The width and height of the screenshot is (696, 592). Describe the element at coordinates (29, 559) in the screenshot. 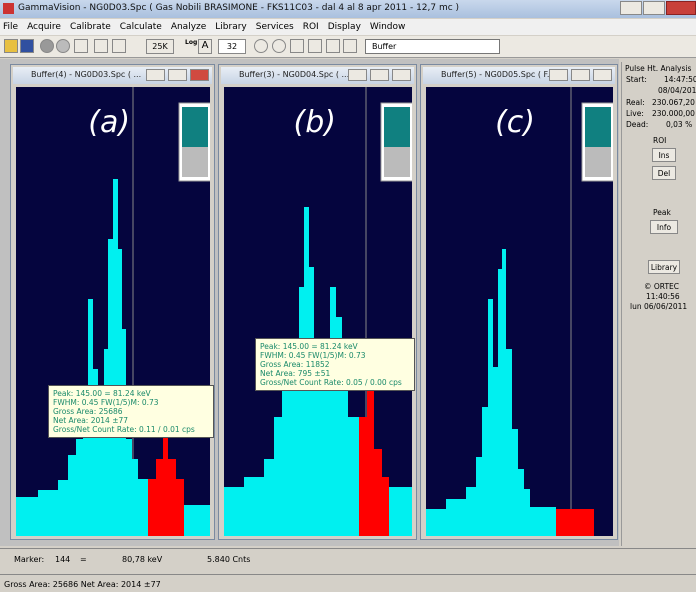

I see `marker-label: Marker:` at that location.